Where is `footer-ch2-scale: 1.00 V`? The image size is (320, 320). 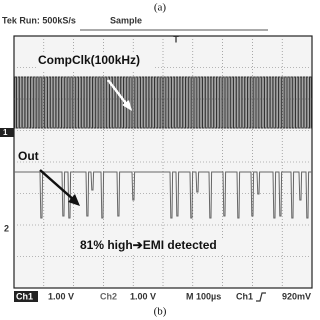
footer-ch2-scale: 1.00 V is located at coordinates (143, 296).